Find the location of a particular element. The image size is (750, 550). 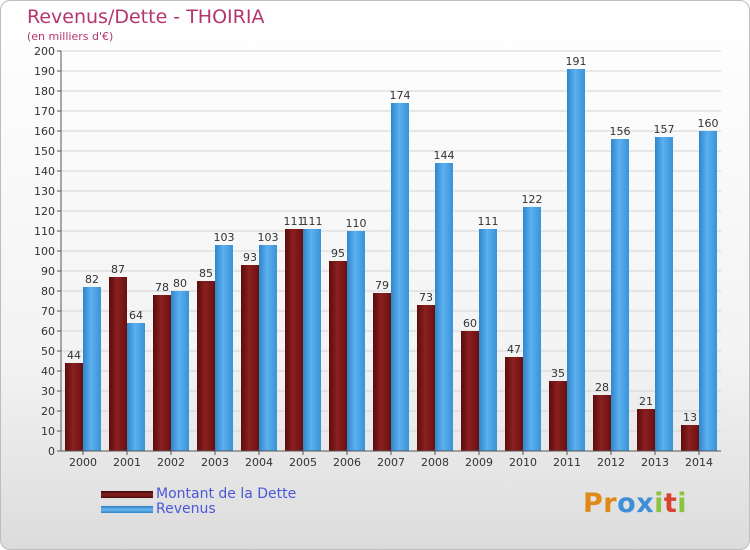

y-tick-label: 110 is located at coordinates (44, 231).